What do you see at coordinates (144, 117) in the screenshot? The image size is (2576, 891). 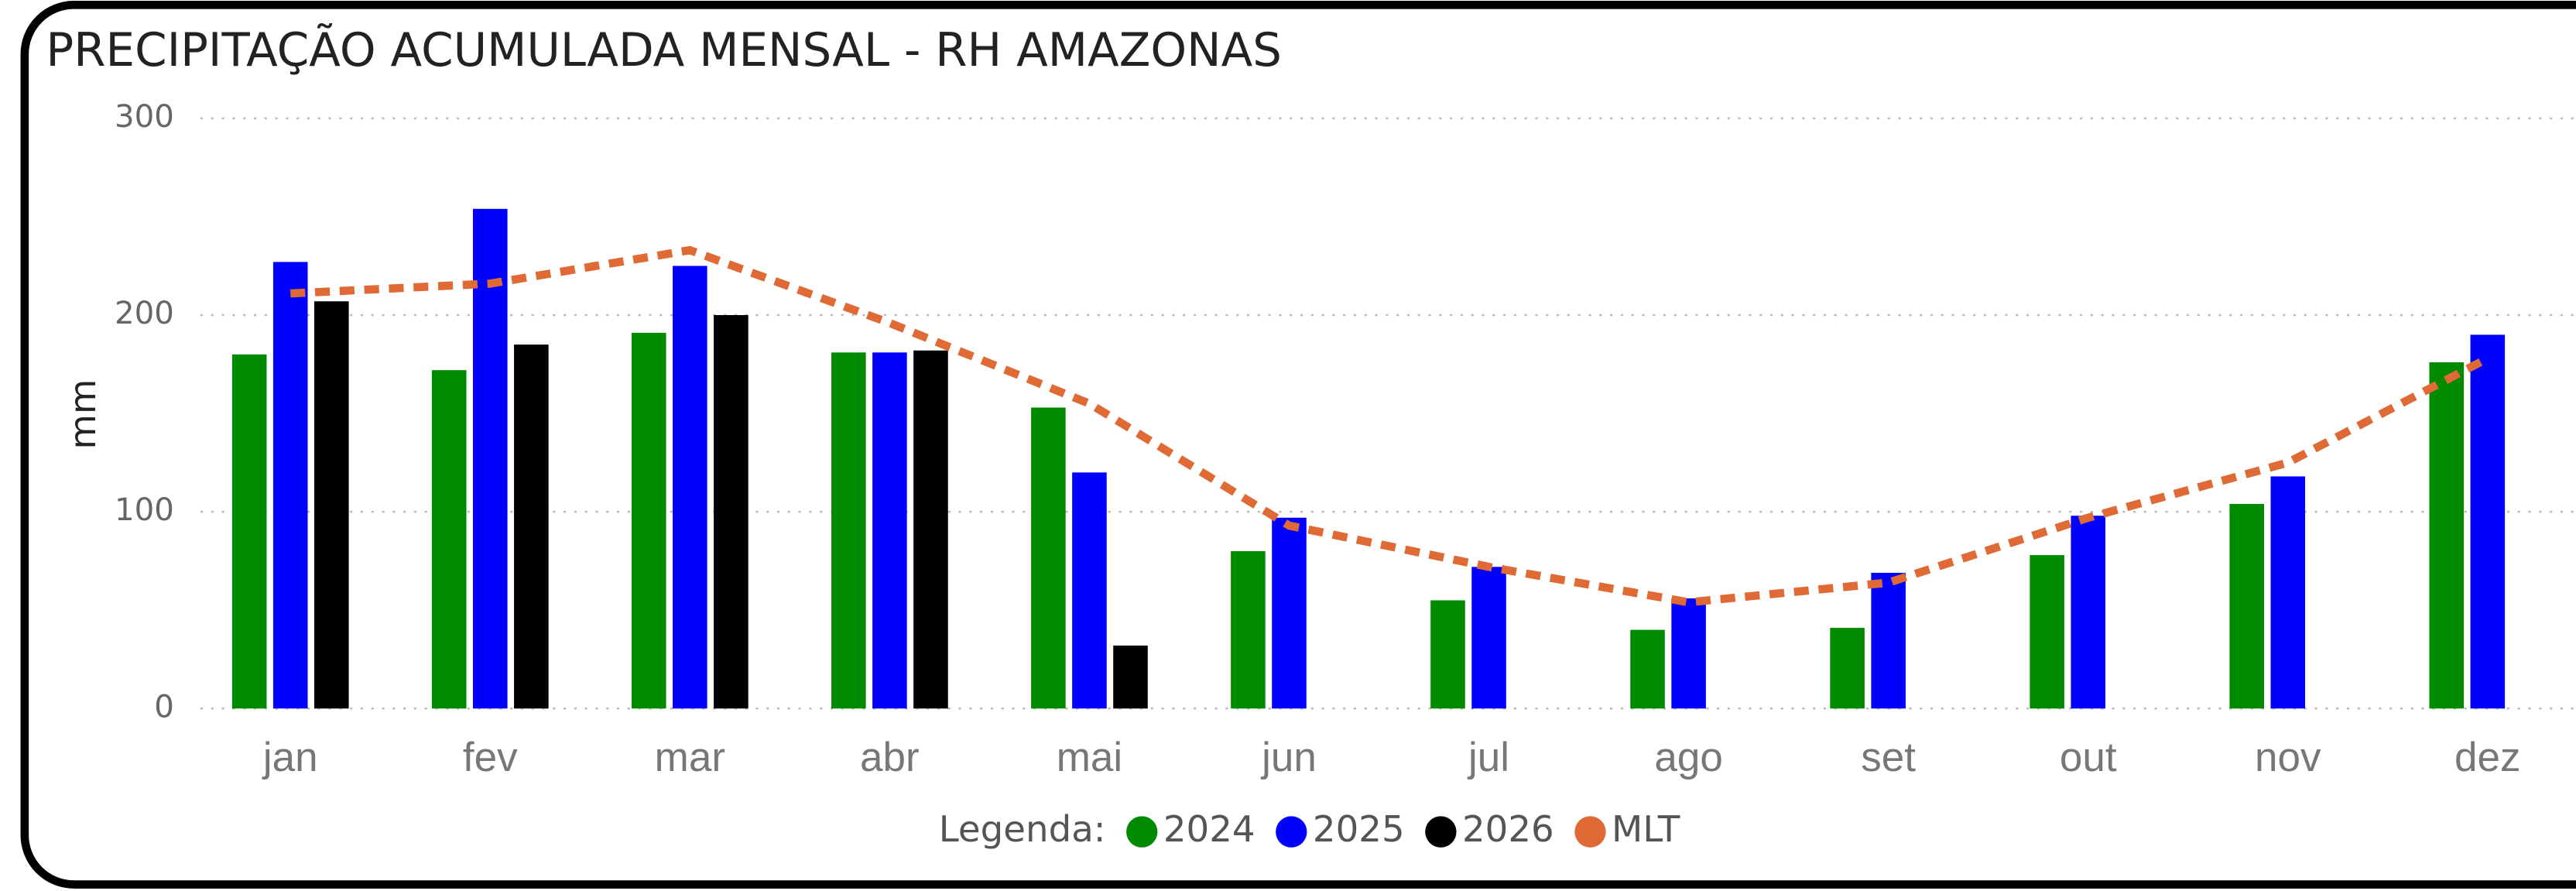 I see `y-tick-label: 300` at bounding box center [144, 117].